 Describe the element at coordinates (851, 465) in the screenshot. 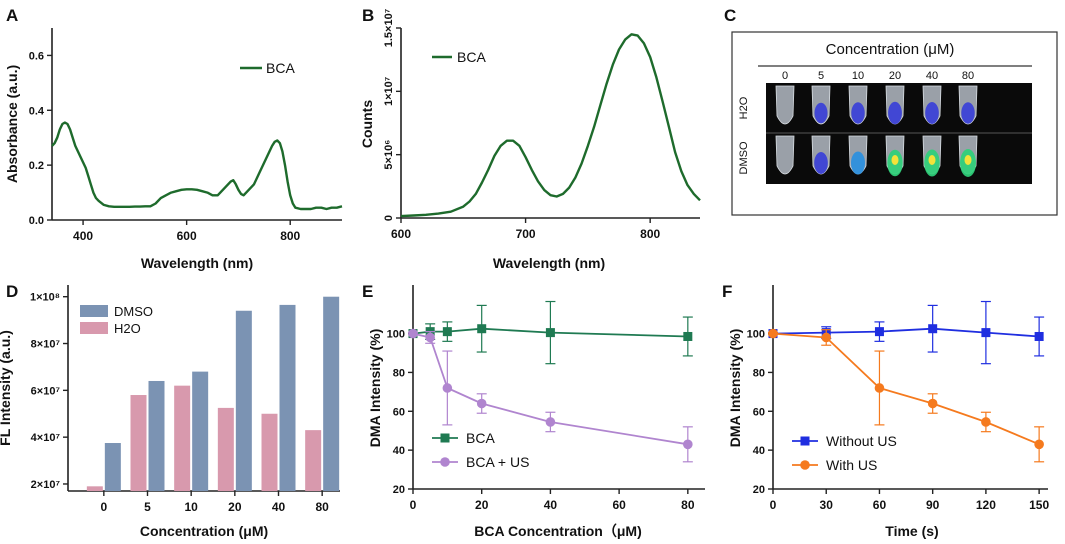

I see `legend-label: With US` at that location.